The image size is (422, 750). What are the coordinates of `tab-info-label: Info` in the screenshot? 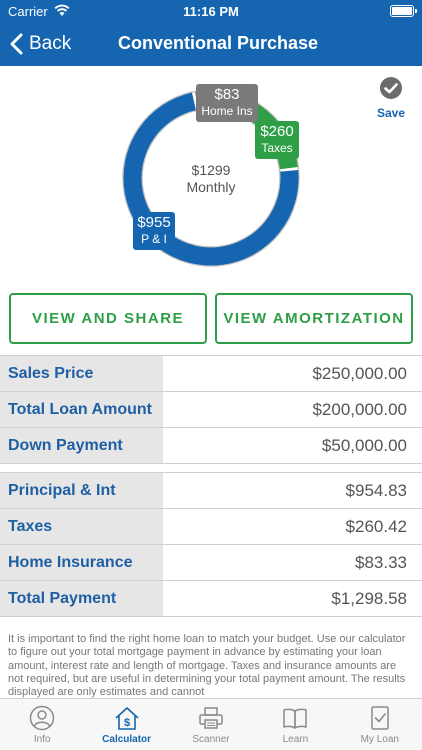 It's located at (42, 739).